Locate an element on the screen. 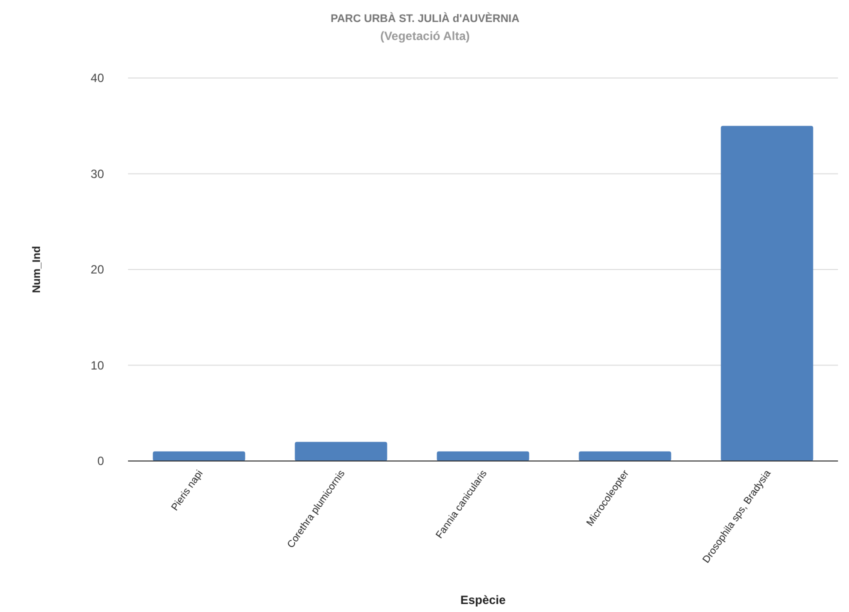  chart-title: PARC URBÀ ST. JULIÀ d'AUVÈRNIA is located at coordinates (425, 18).